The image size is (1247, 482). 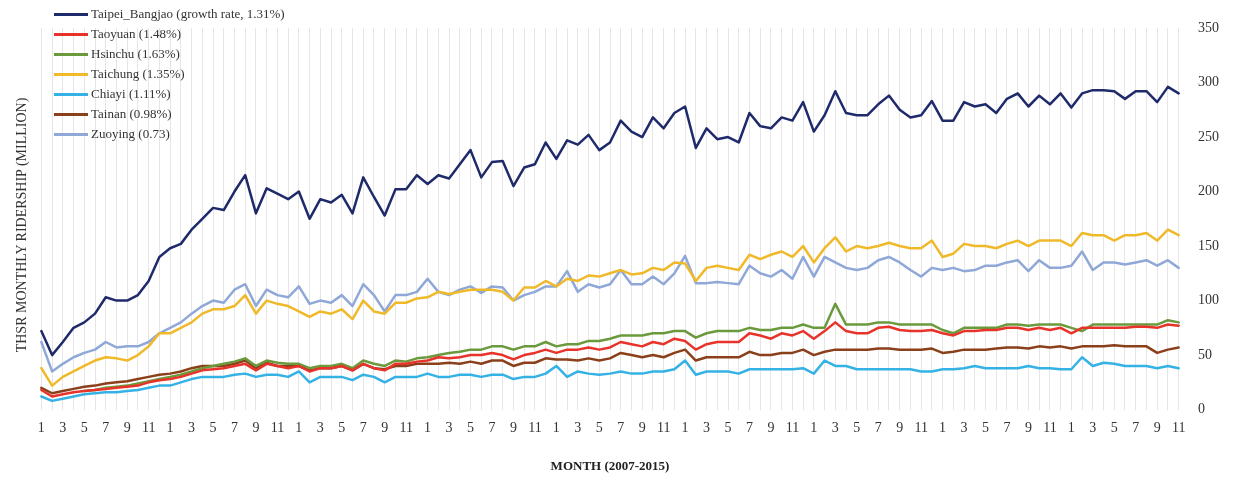 What do you see at coordinates (1208, 82) in the screenshot?
I see `y-tick-label: 300` at bounding box center [1208, 82].